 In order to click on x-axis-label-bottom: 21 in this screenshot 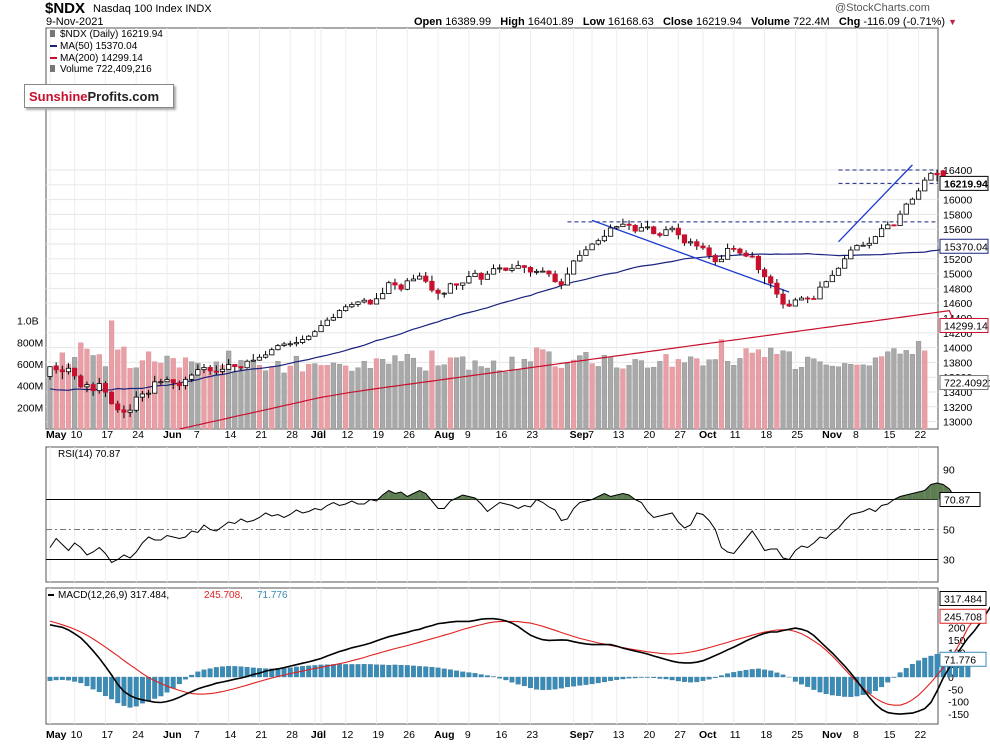, I will do `click(261, 735)`.